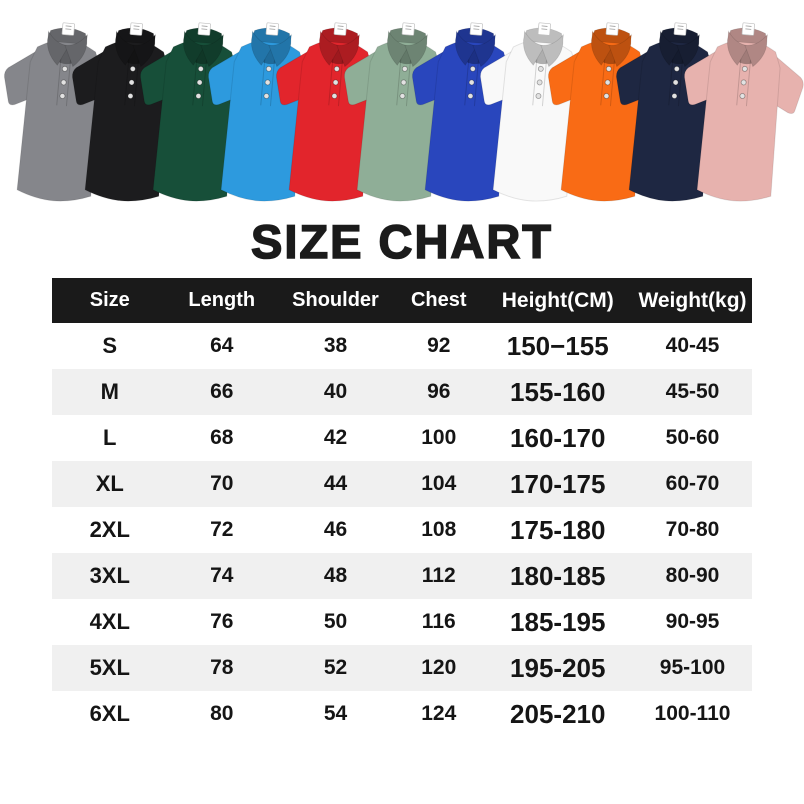 The image size is (804, 804). What do you see at coordinates (109, 529) in the screenshot?
I see `size-value: 2XL` at bounding box center [109, 529].